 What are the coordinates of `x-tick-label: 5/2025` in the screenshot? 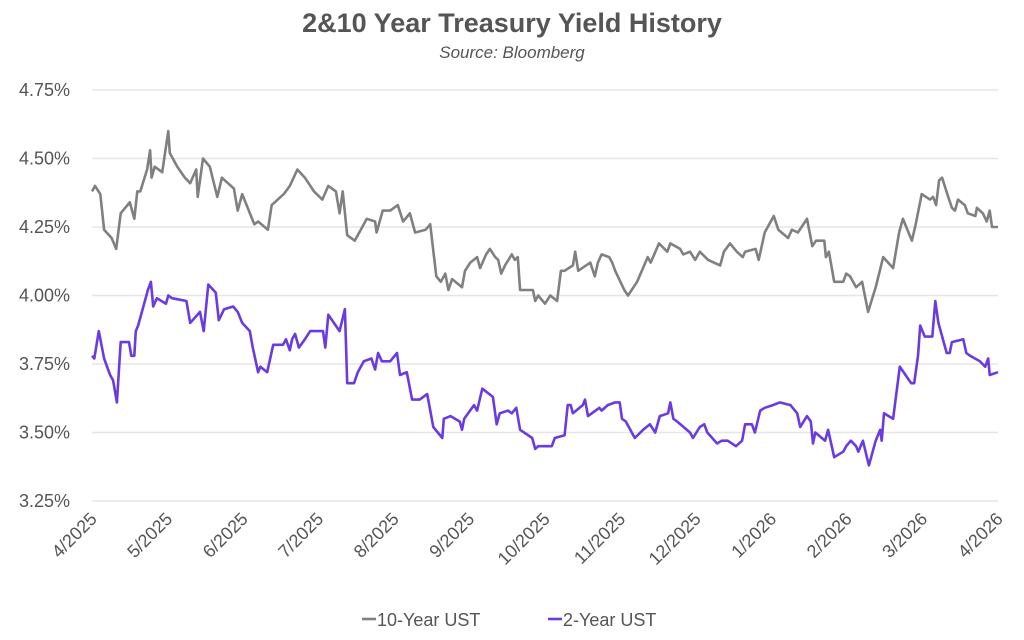 It's located at (149, 535).